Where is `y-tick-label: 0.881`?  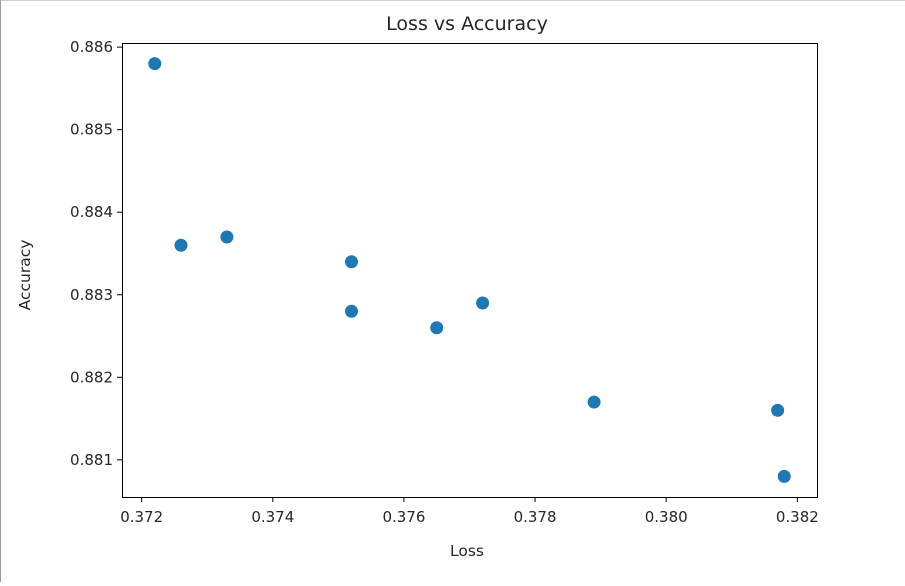 y-tick-label: 0.881 is located at coordinates (91, 460).